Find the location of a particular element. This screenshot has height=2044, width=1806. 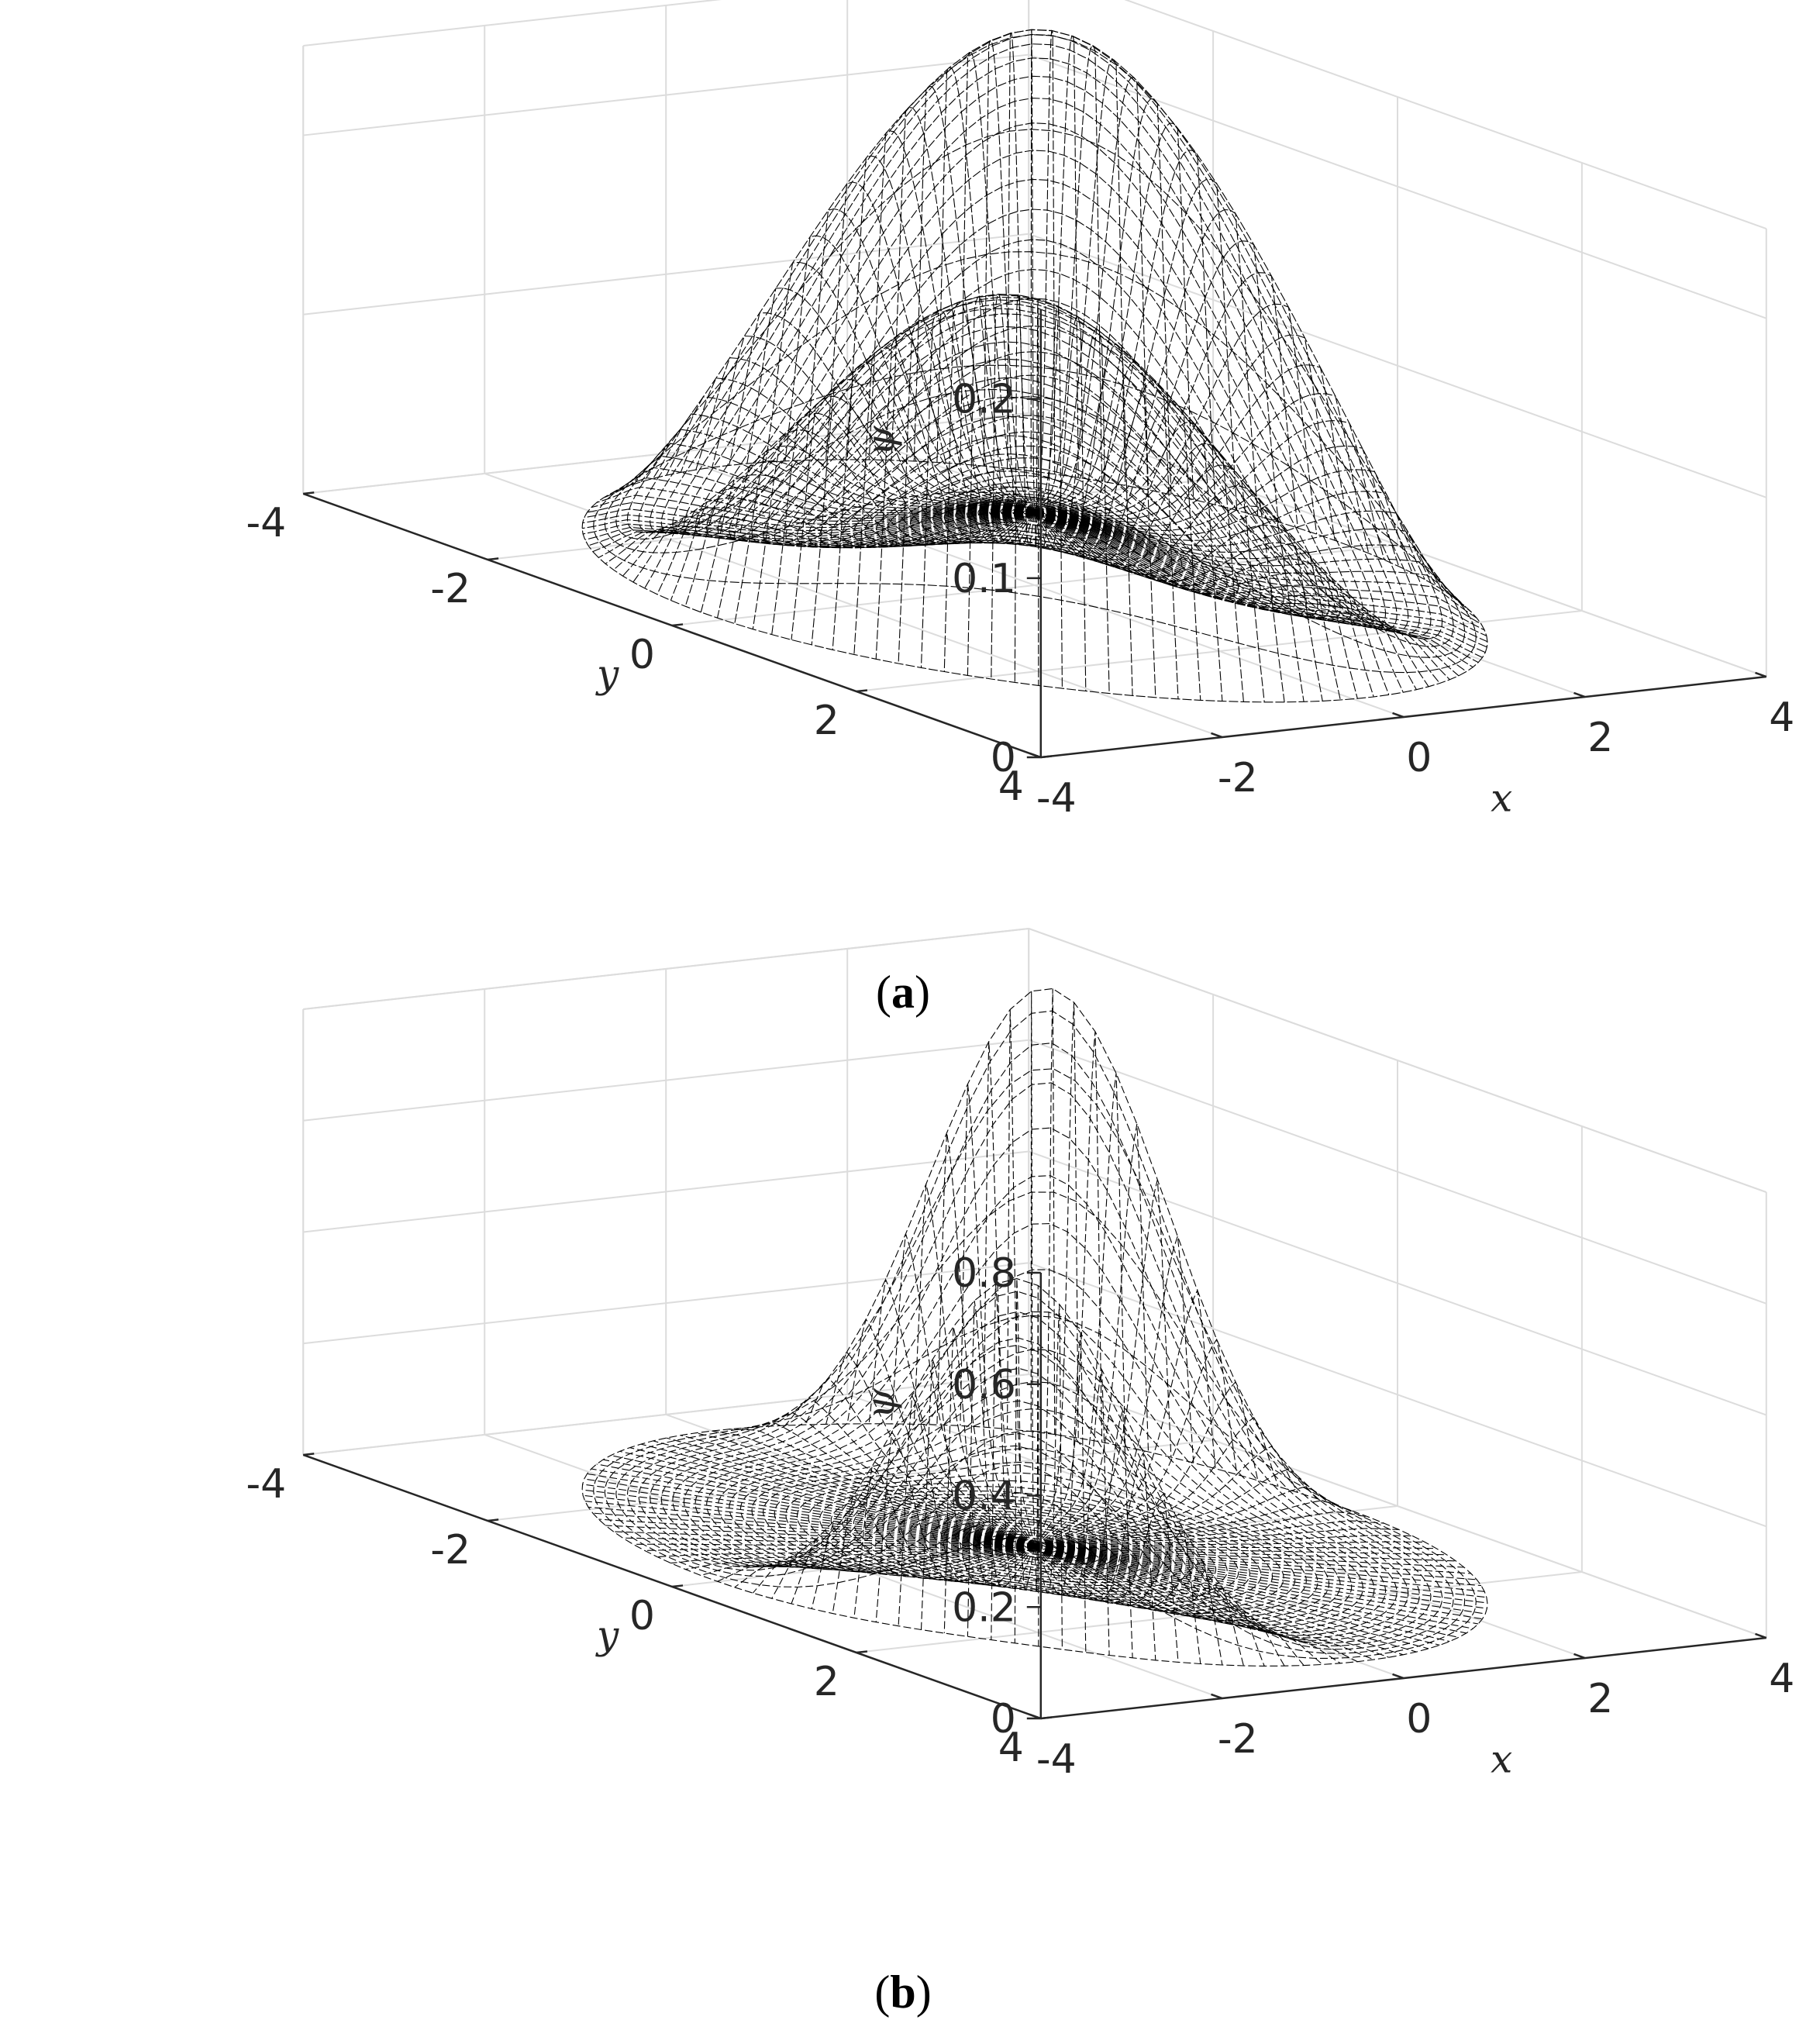

z-axis-label: ψ is located at coordinates (880, 441).